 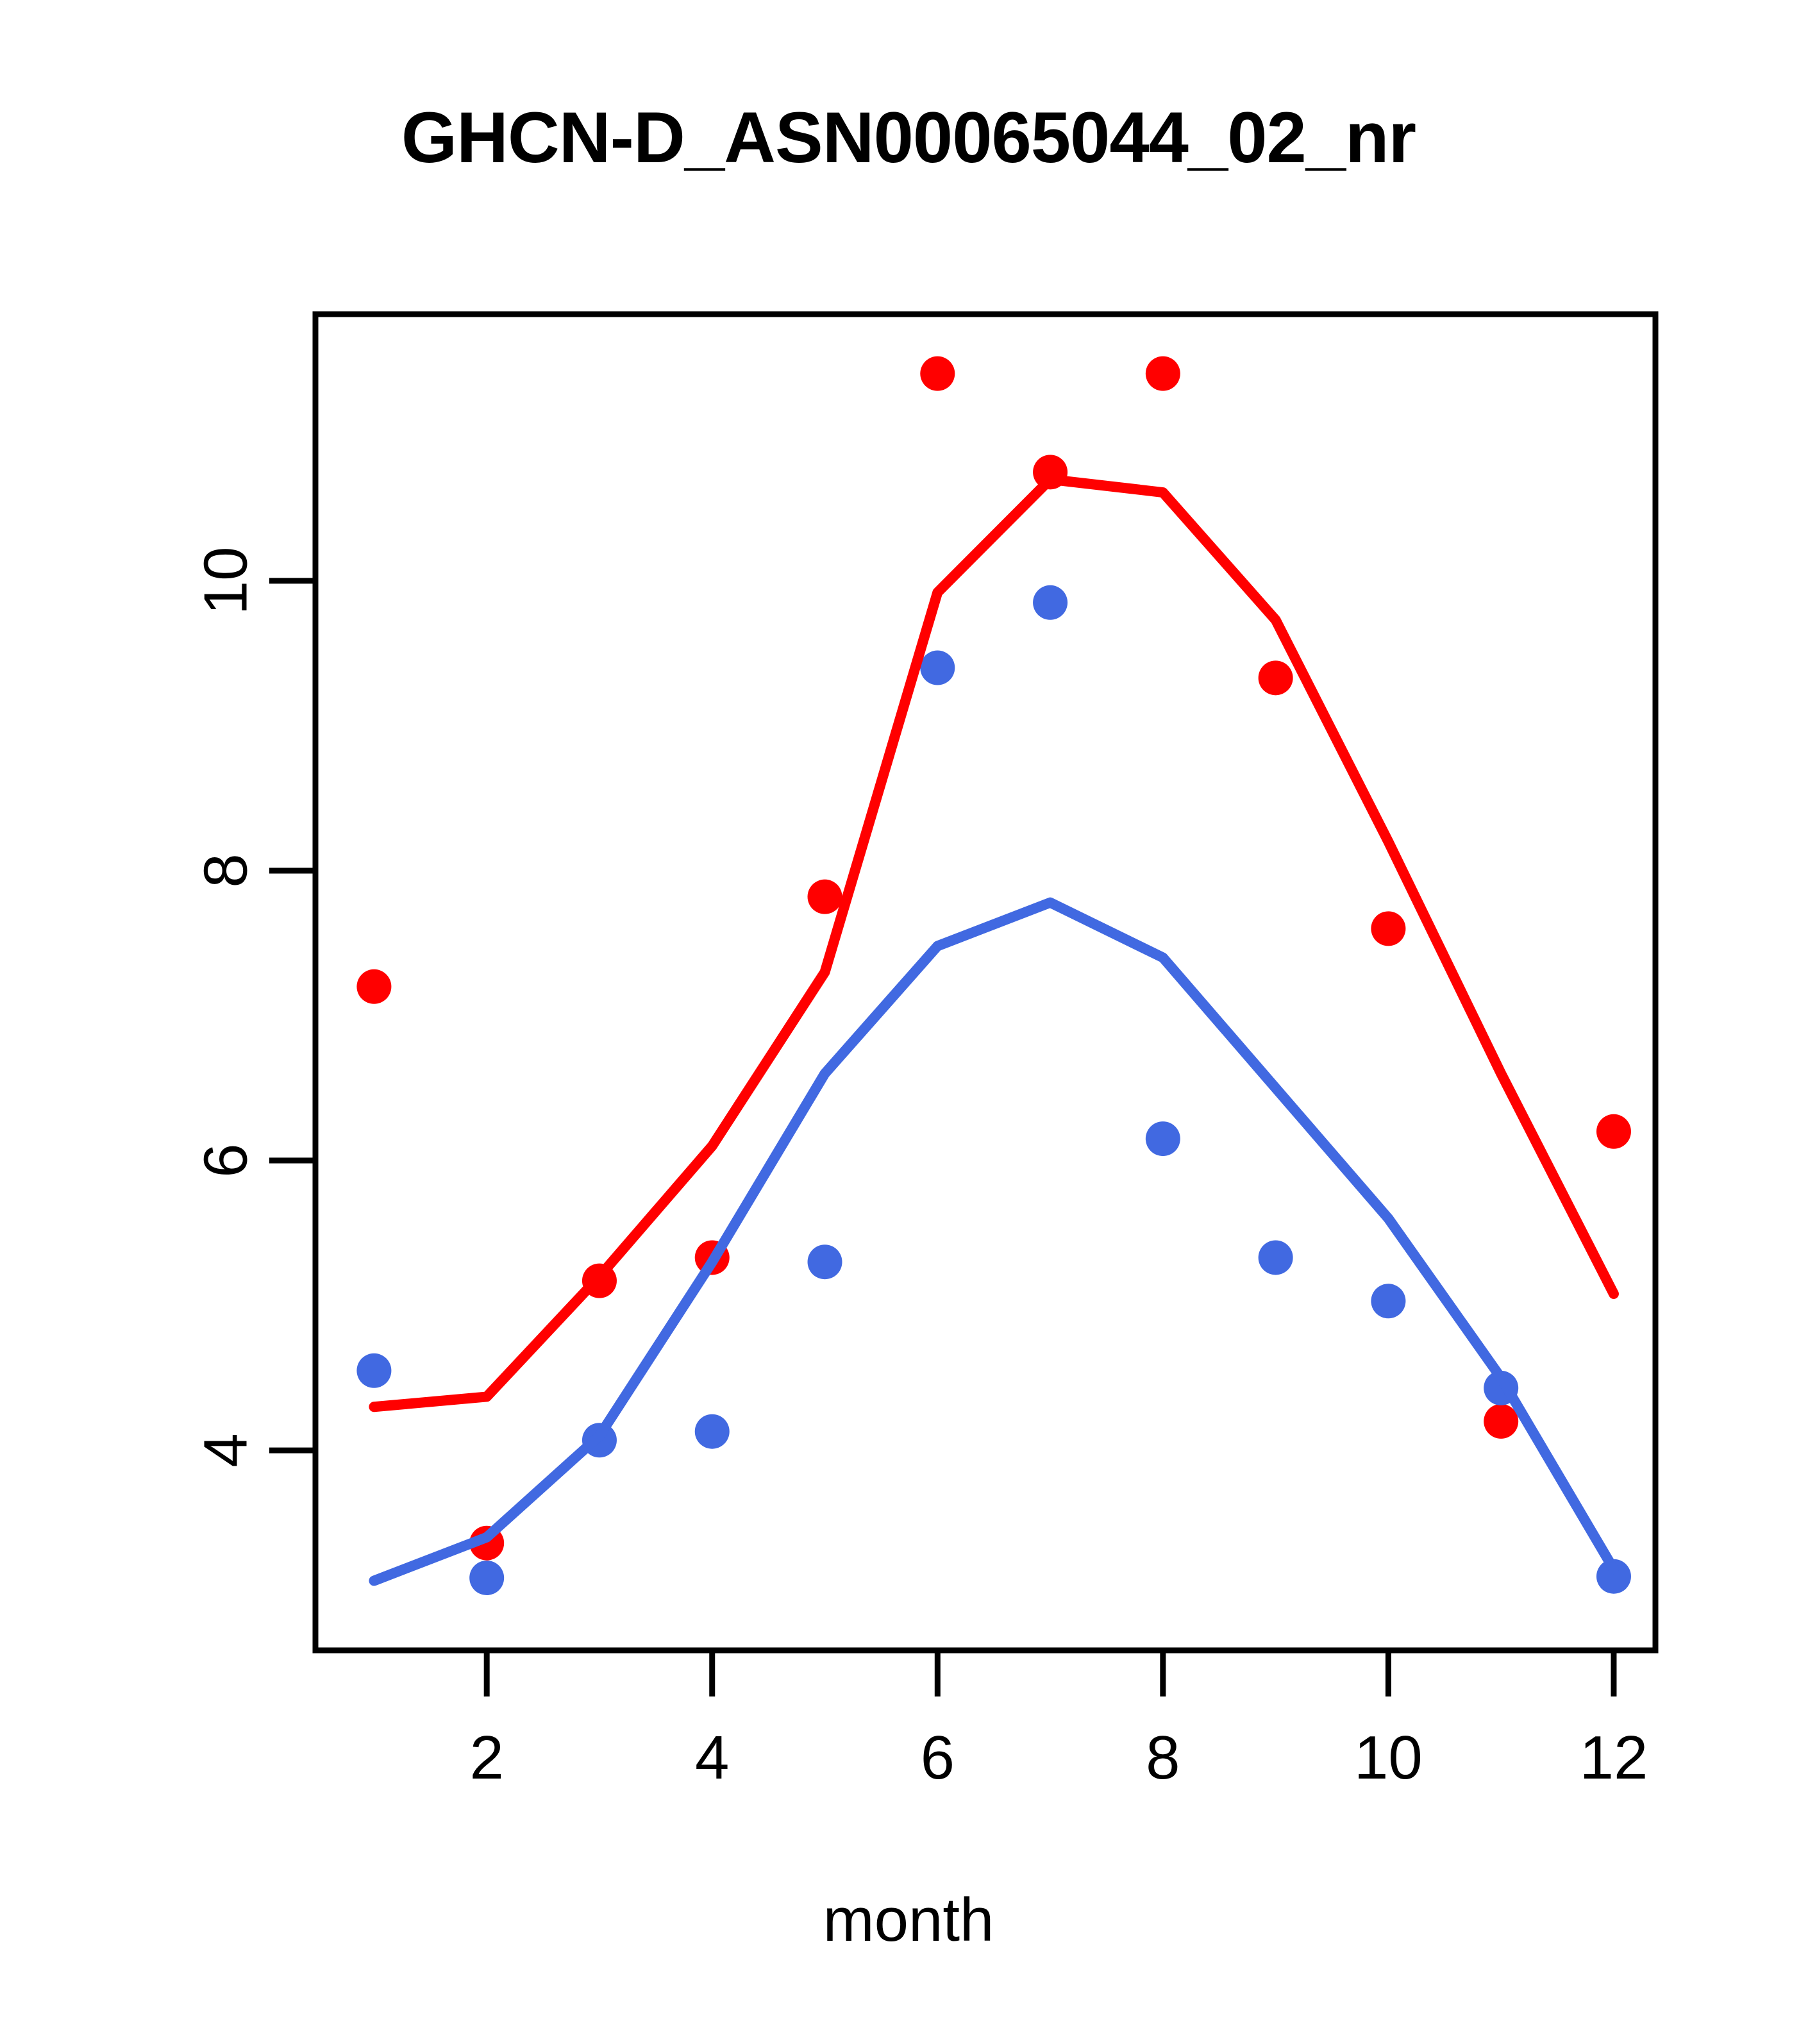 What do you see at coordinates (938, 1757) in the screenshot?
I see `x-tick-label-6: 6` at bounding box center [938, 1757].